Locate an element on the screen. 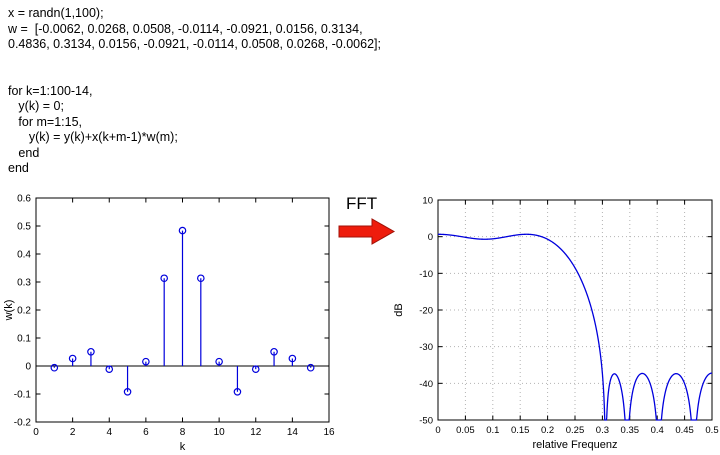 The image size is (720, 455). svg-text: -10 is located at coordinates (426, 274).